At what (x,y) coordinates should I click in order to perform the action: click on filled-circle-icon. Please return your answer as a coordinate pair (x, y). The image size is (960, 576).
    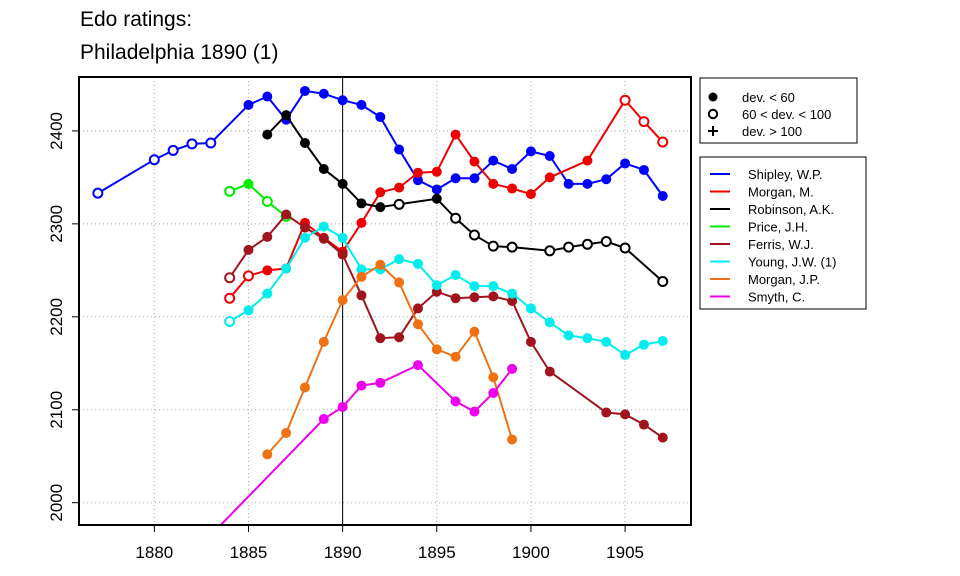
    Looking at the image, I should click on (713, 97).